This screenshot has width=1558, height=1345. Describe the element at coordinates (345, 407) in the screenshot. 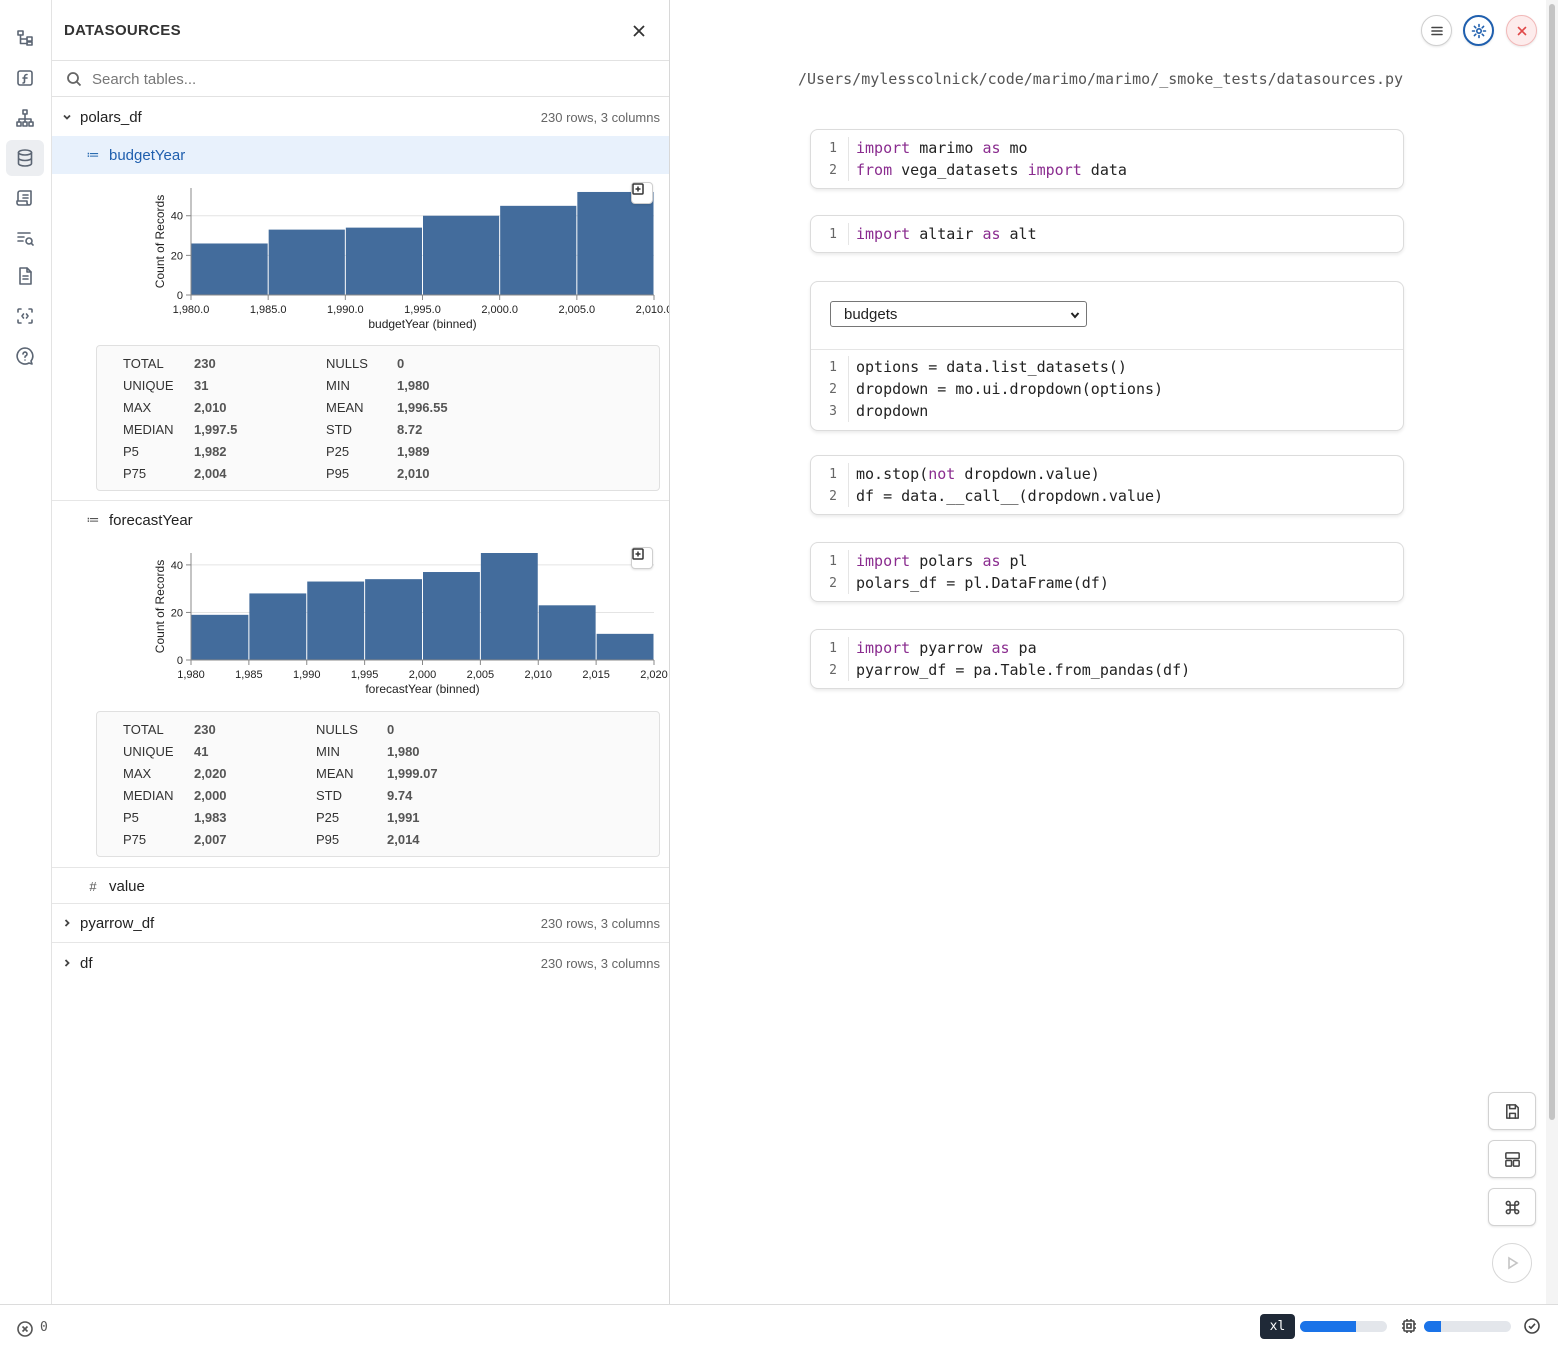

I see `stat-label: MEAN` at that location.